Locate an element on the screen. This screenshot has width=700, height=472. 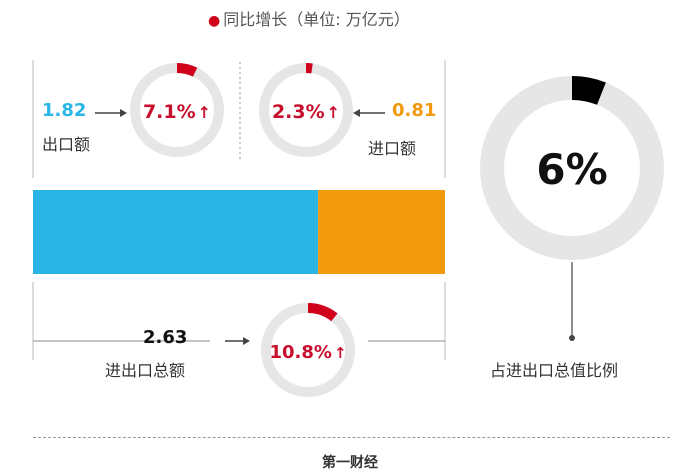
donut-export-arc is located at coordinates (186, 70).